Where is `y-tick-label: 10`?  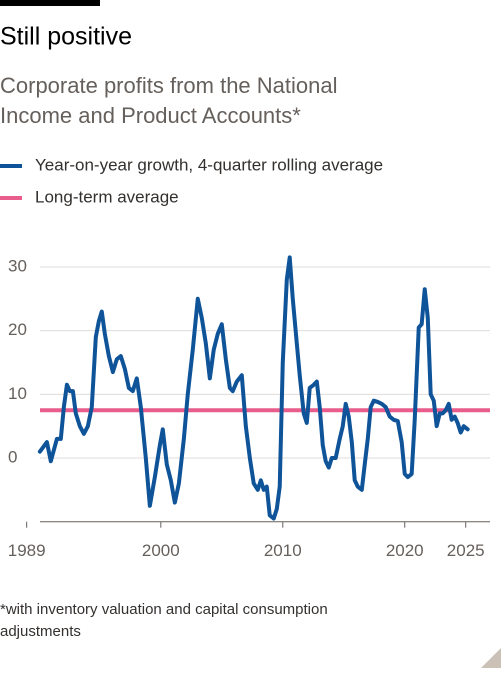 y-tick-label: 10 is located at coordinates (17, 393).